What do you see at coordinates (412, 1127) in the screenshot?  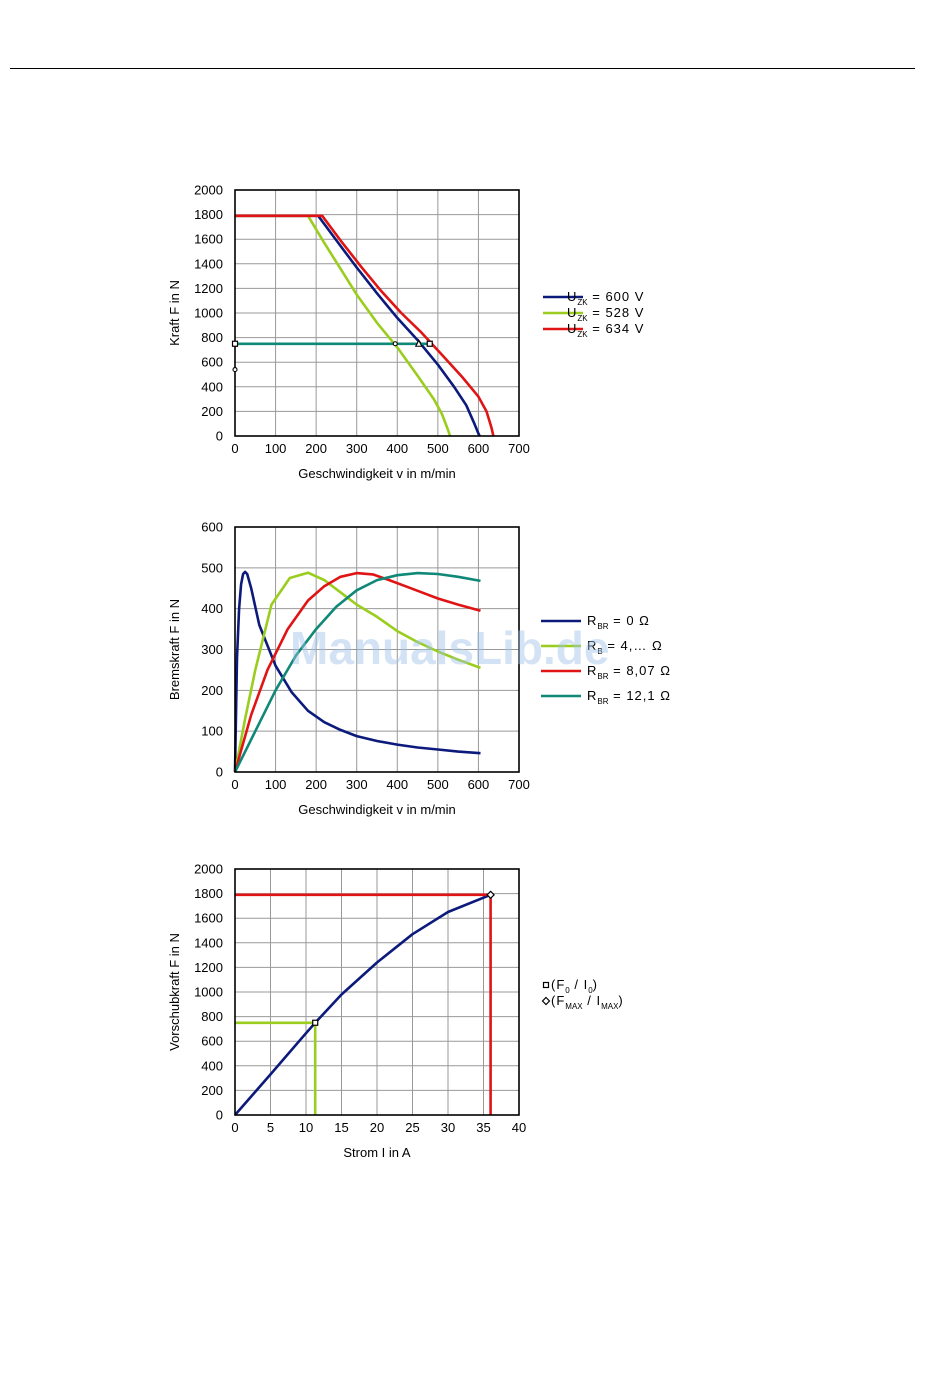 I see `x-tick-label: 25` at bounding box center [412, 1127].